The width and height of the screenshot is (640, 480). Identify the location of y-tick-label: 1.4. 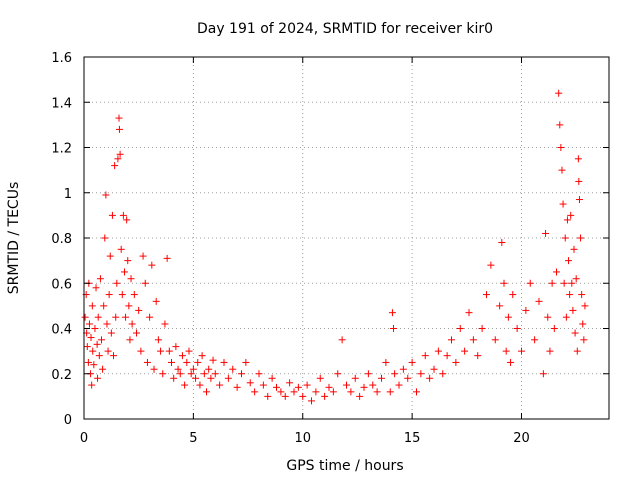
(61, 103).